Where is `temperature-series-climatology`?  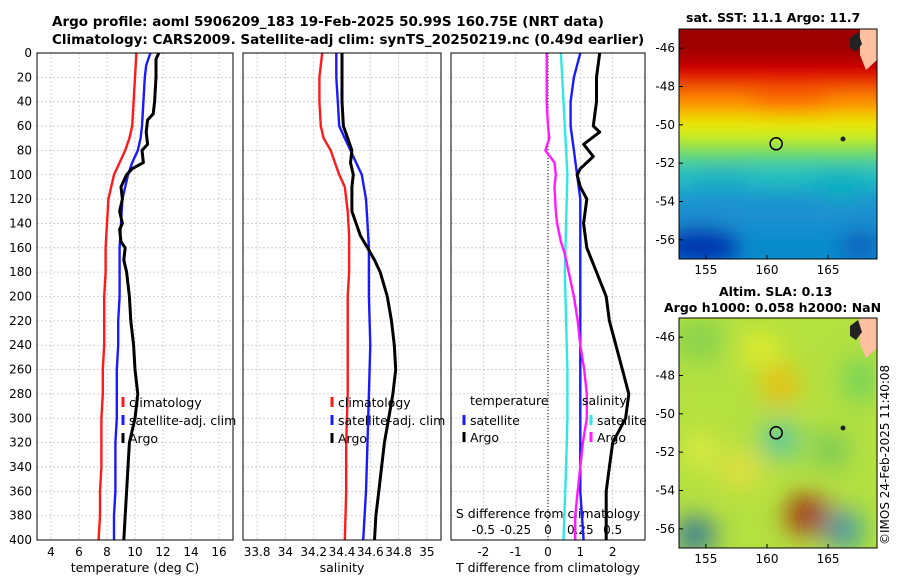
temperature-series-climatology is located at coordinates (117, 296).